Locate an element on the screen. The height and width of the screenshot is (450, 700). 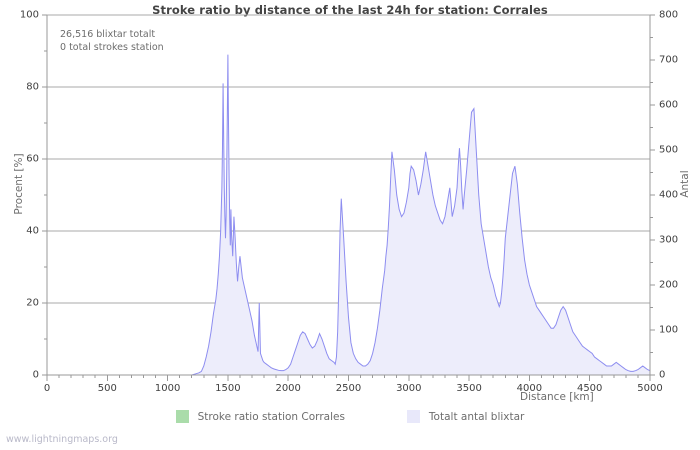
x-axis-label: Distance [km] is located at coordinates (557, 397).